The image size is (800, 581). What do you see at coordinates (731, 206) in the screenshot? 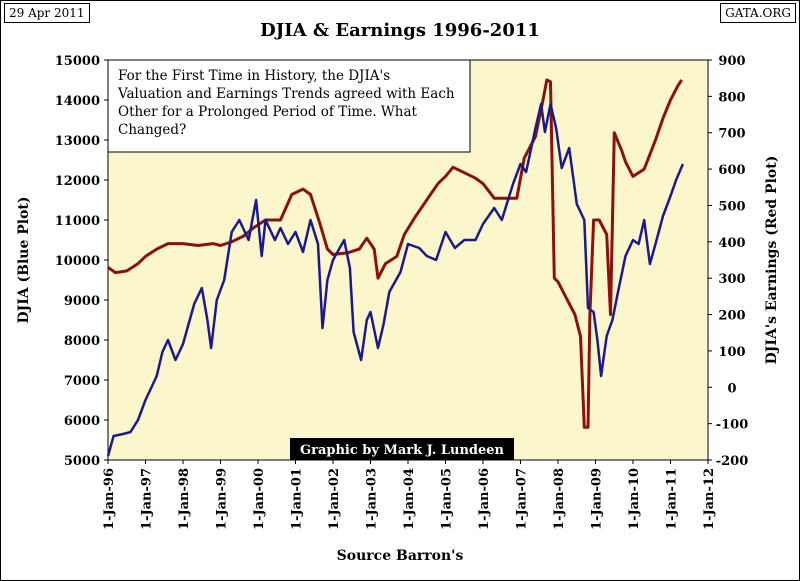
I see `y-right-tick-label: 500` at bounding box center [731, 206].